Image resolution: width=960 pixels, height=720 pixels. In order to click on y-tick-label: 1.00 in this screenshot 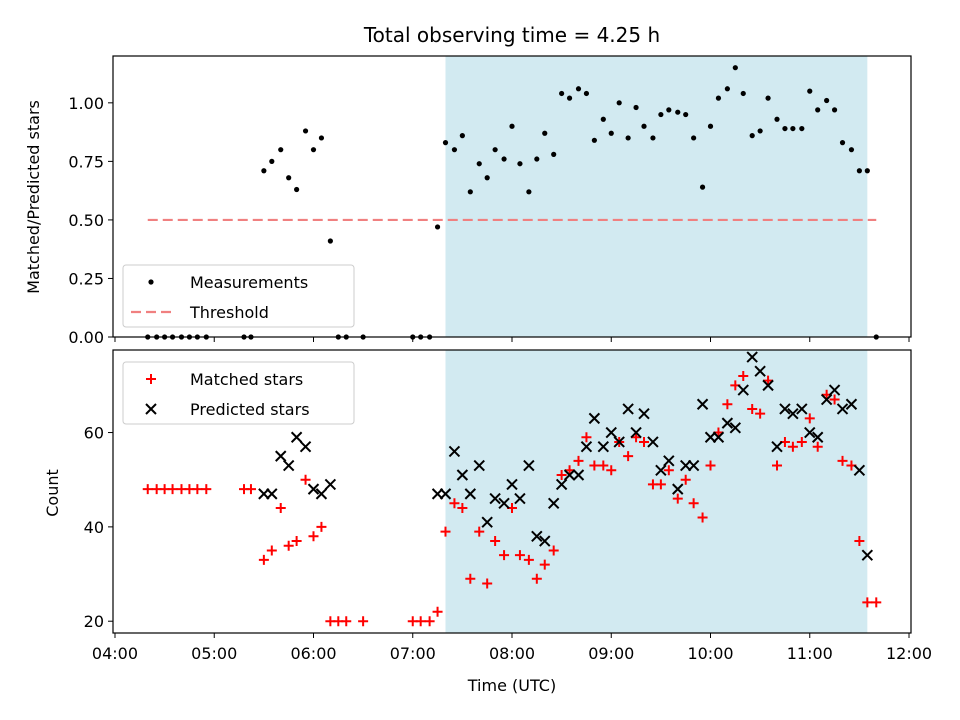, I will do `click(86, 103)`.